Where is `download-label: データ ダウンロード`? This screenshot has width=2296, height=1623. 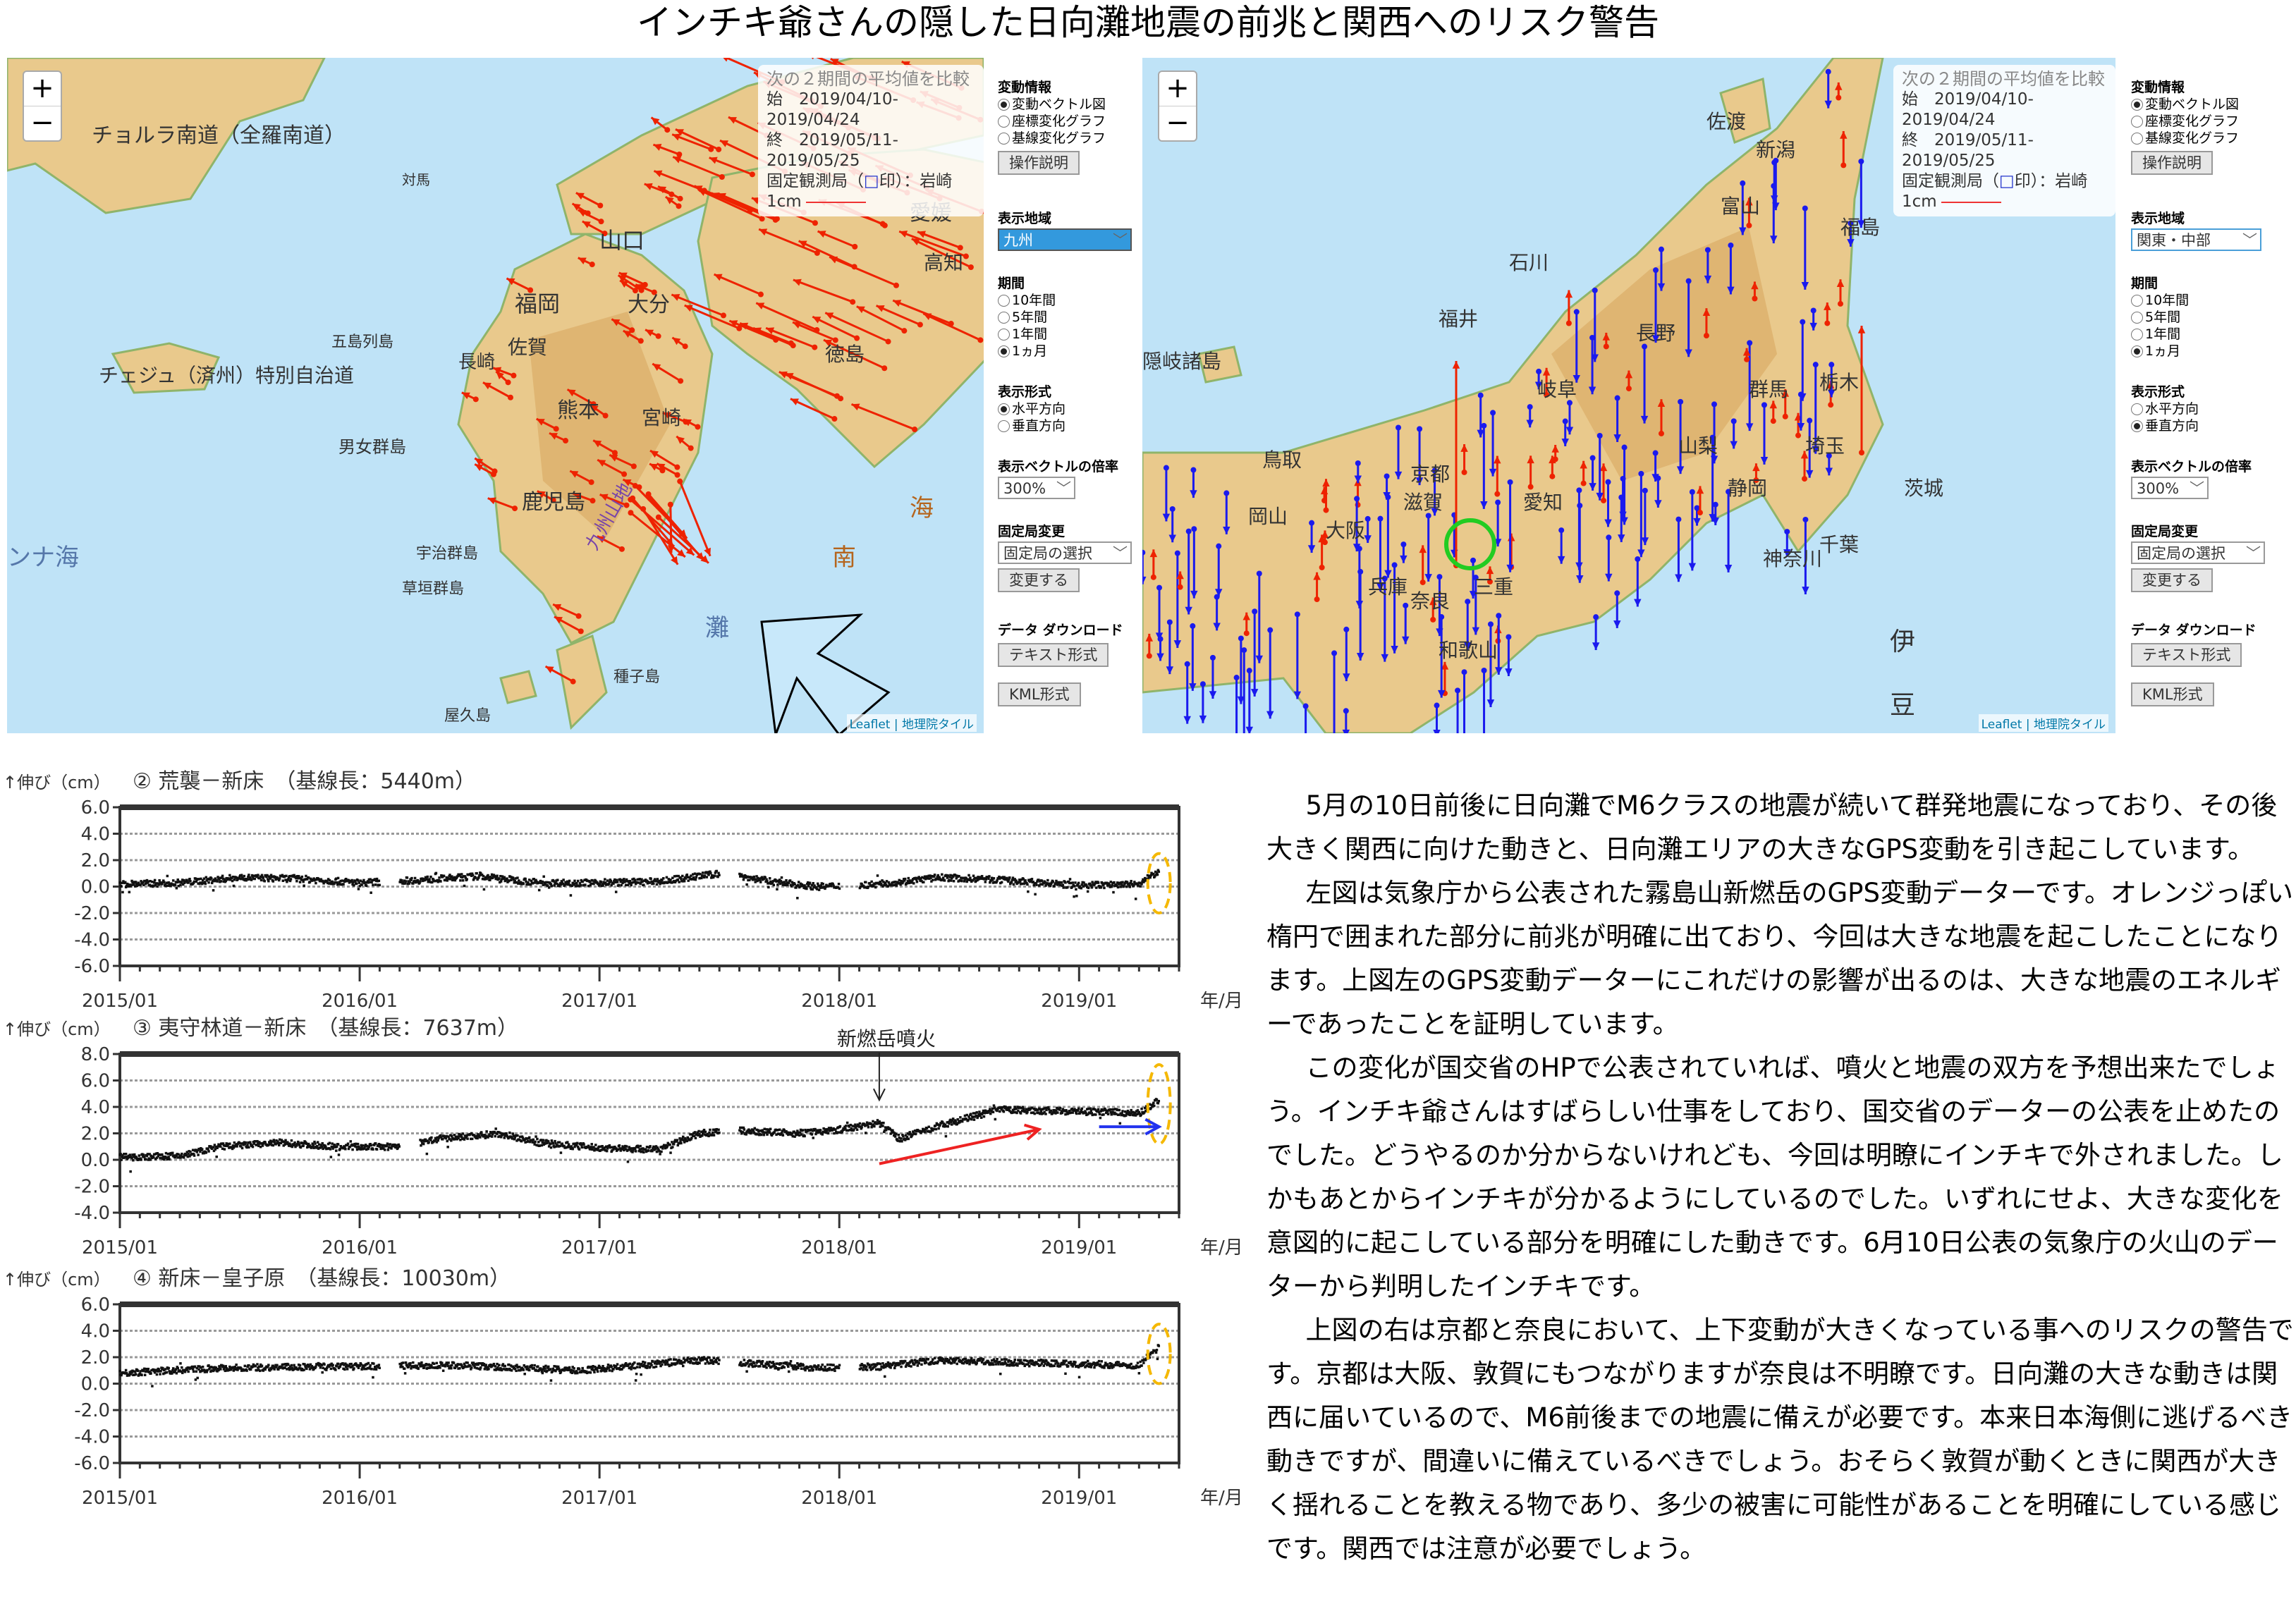
download-label: データ ダウンロード is located at coordinates (1060, 630).